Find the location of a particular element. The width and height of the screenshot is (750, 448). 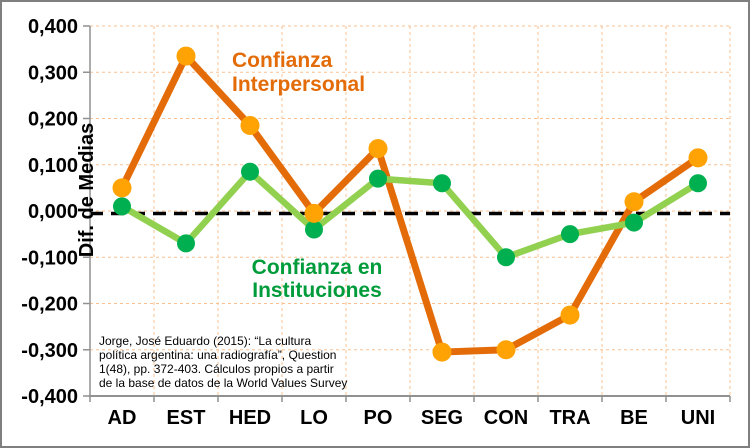

series-label-line: Confianza en is located at coordinates (317, 267).